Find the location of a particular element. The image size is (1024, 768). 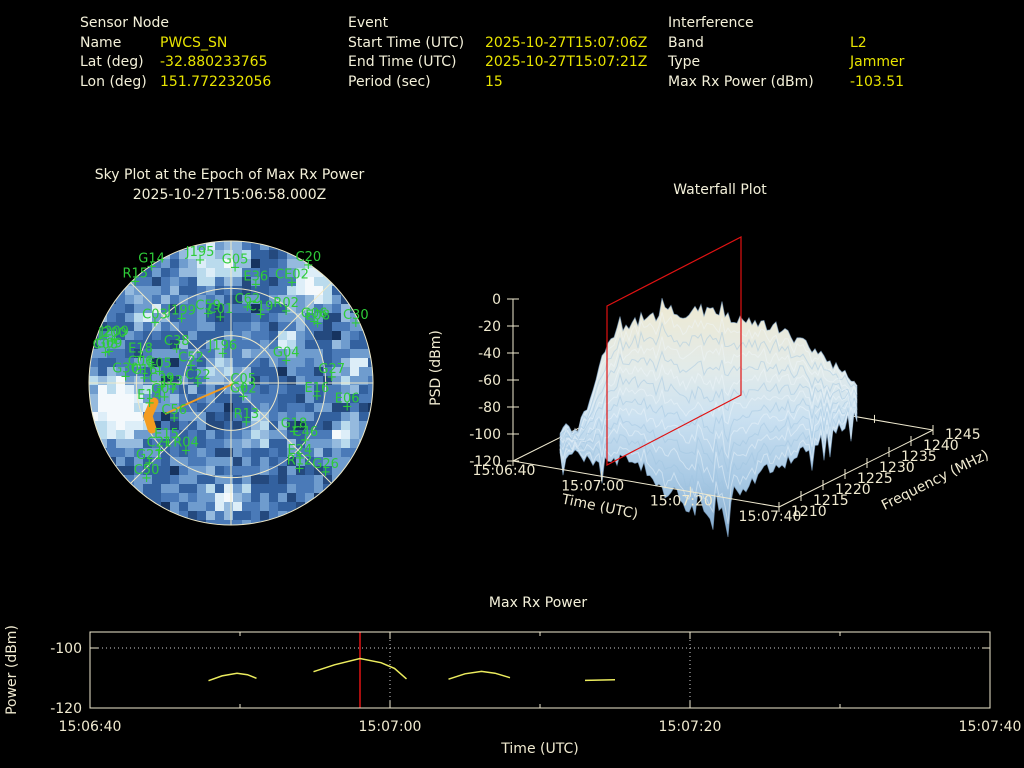

sensor-lat-label: Lat (deg) is located at coordinates (112, 62).